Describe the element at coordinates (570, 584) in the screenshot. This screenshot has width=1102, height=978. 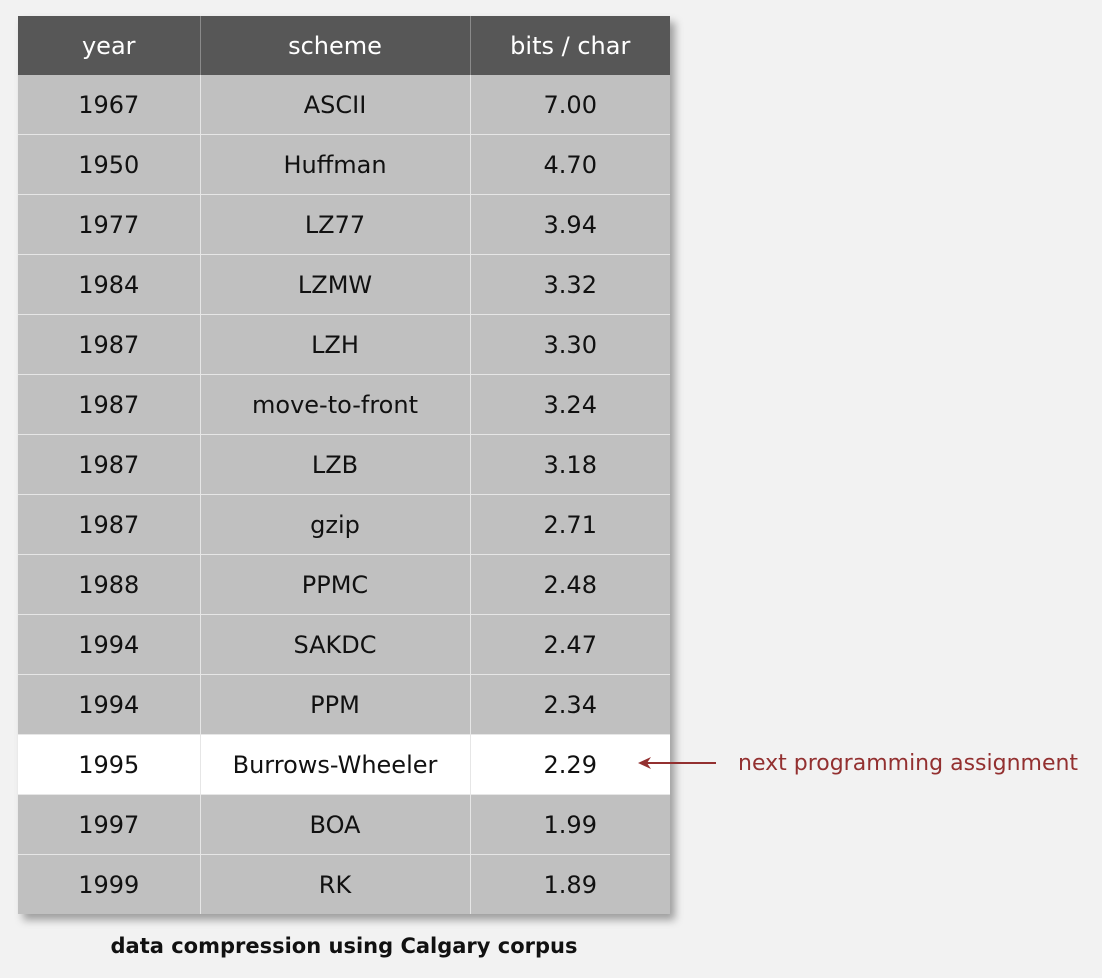
I see `bits-per-char-cell: 2.48` at that location.